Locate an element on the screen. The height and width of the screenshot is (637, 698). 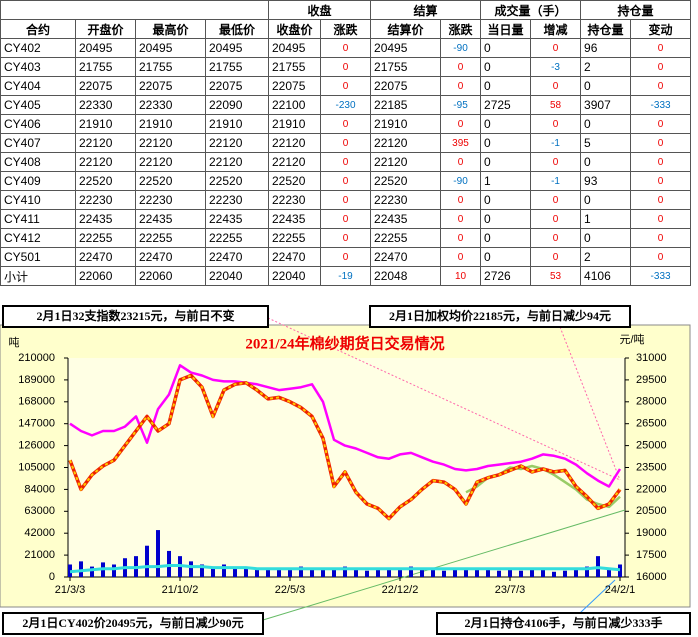
x-tick-label: 21/10/2 is located at coordinates (180, 590).